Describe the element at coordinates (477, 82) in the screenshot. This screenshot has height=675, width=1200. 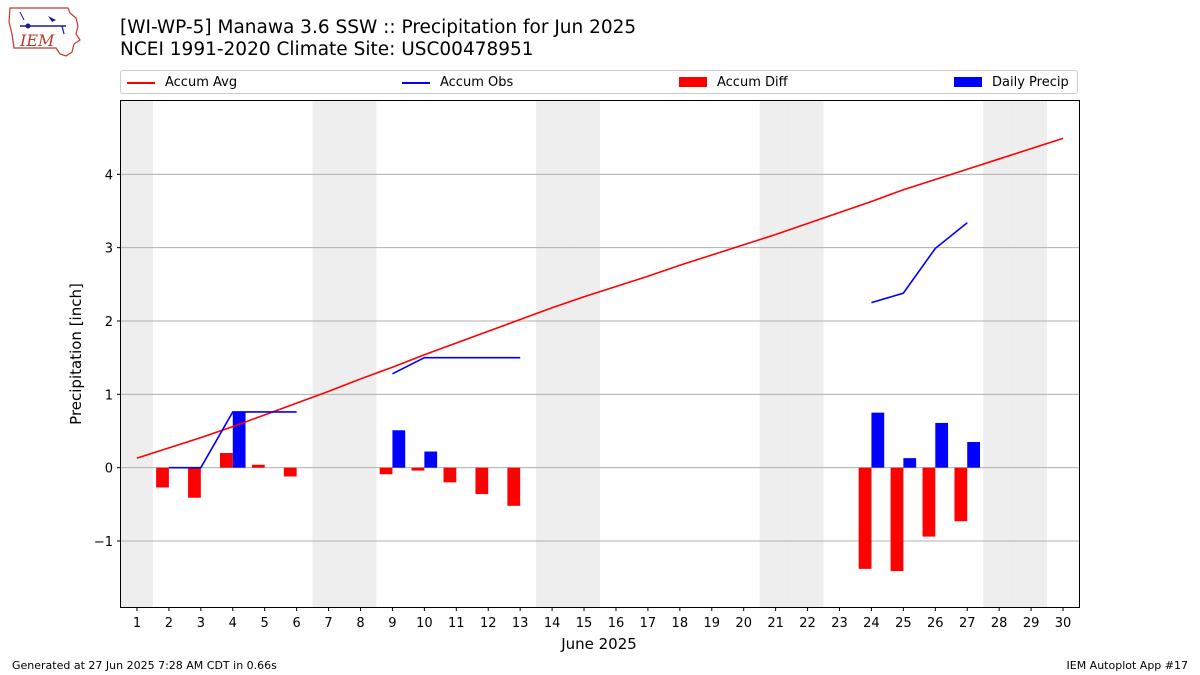
I see `legend-label: Accum Obs` at that location.